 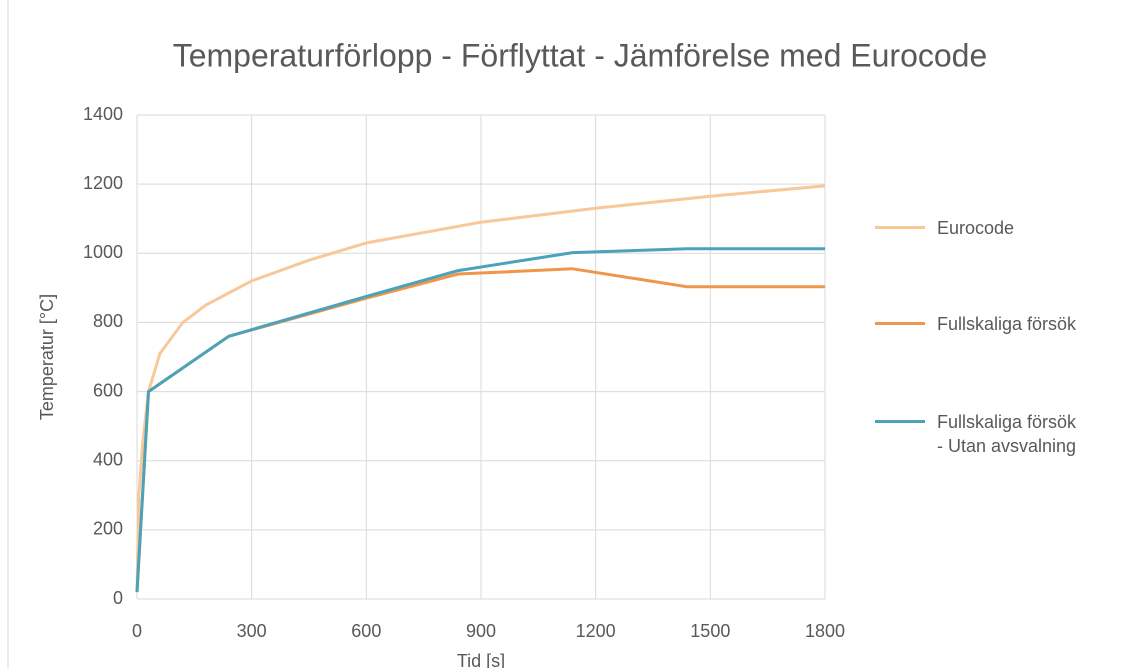 I want to click on legend-item: Fullskaliga försök - Utan avsvalning, so click(x=975, y=434).